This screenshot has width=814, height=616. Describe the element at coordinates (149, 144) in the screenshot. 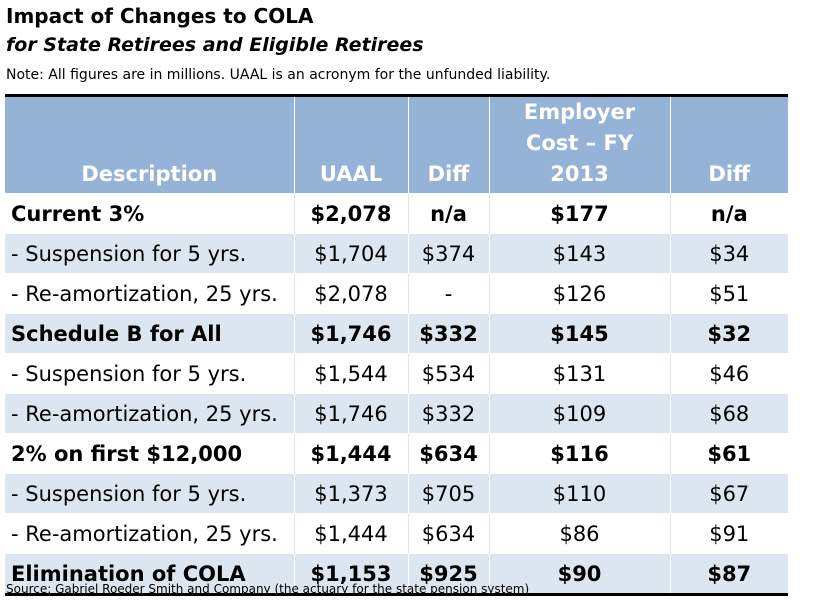

I see `header-description: Description` at that location.